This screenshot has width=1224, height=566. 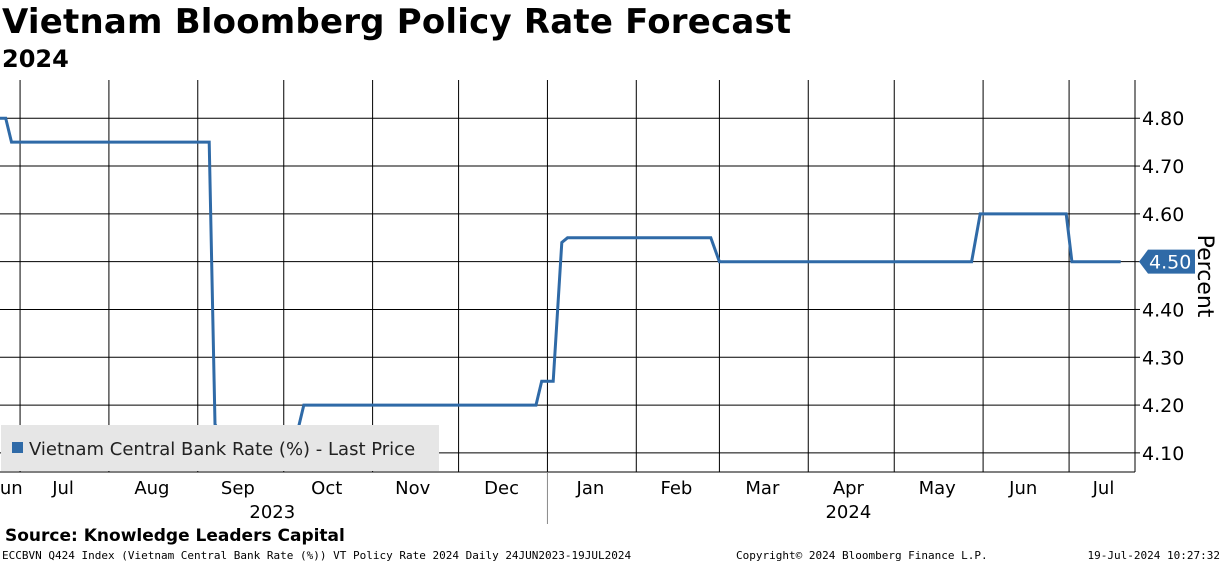 I want to click on chart-title: Vietnam Bloomberg Policy Rate Forecast, so click(x=397, y=22).